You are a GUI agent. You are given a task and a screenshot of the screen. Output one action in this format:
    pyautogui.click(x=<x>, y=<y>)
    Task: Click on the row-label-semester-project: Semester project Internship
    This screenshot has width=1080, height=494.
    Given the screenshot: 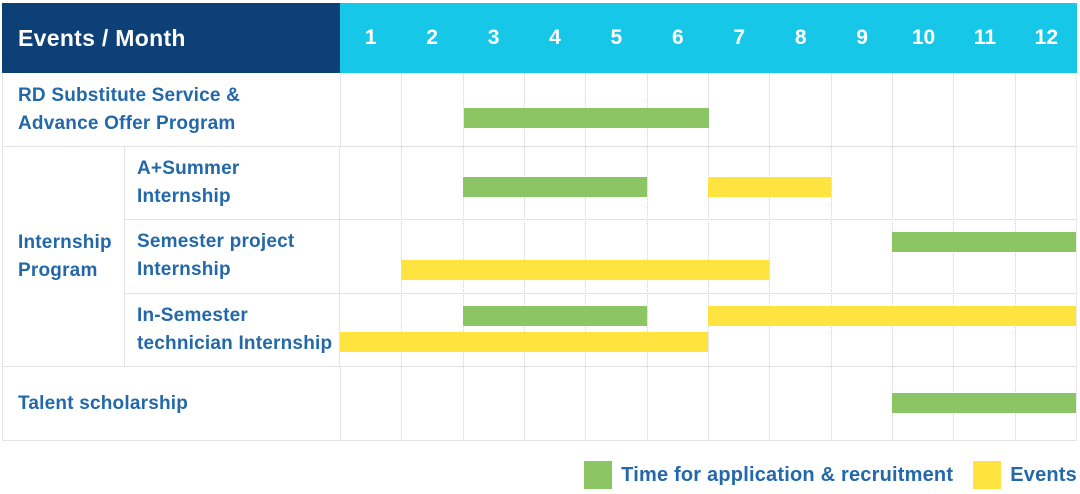 What is the action you would take?
    pyautogui.click(x=232, y=256)
    